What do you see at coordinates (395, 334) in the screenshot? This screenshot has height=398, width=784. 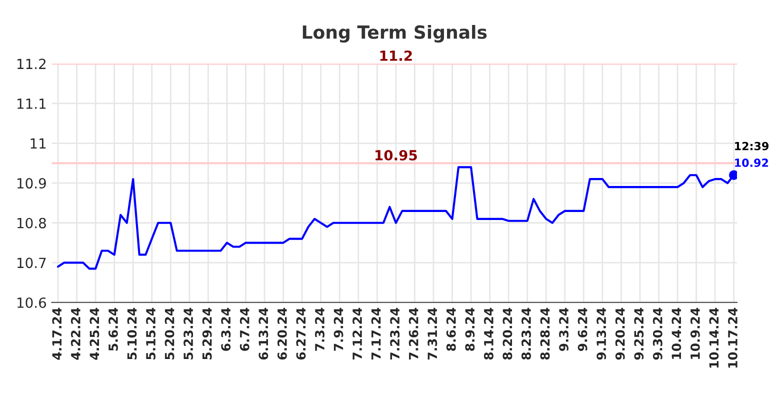 I see `x-tick-label: 7.23.24` at bounding box center [395, 334].